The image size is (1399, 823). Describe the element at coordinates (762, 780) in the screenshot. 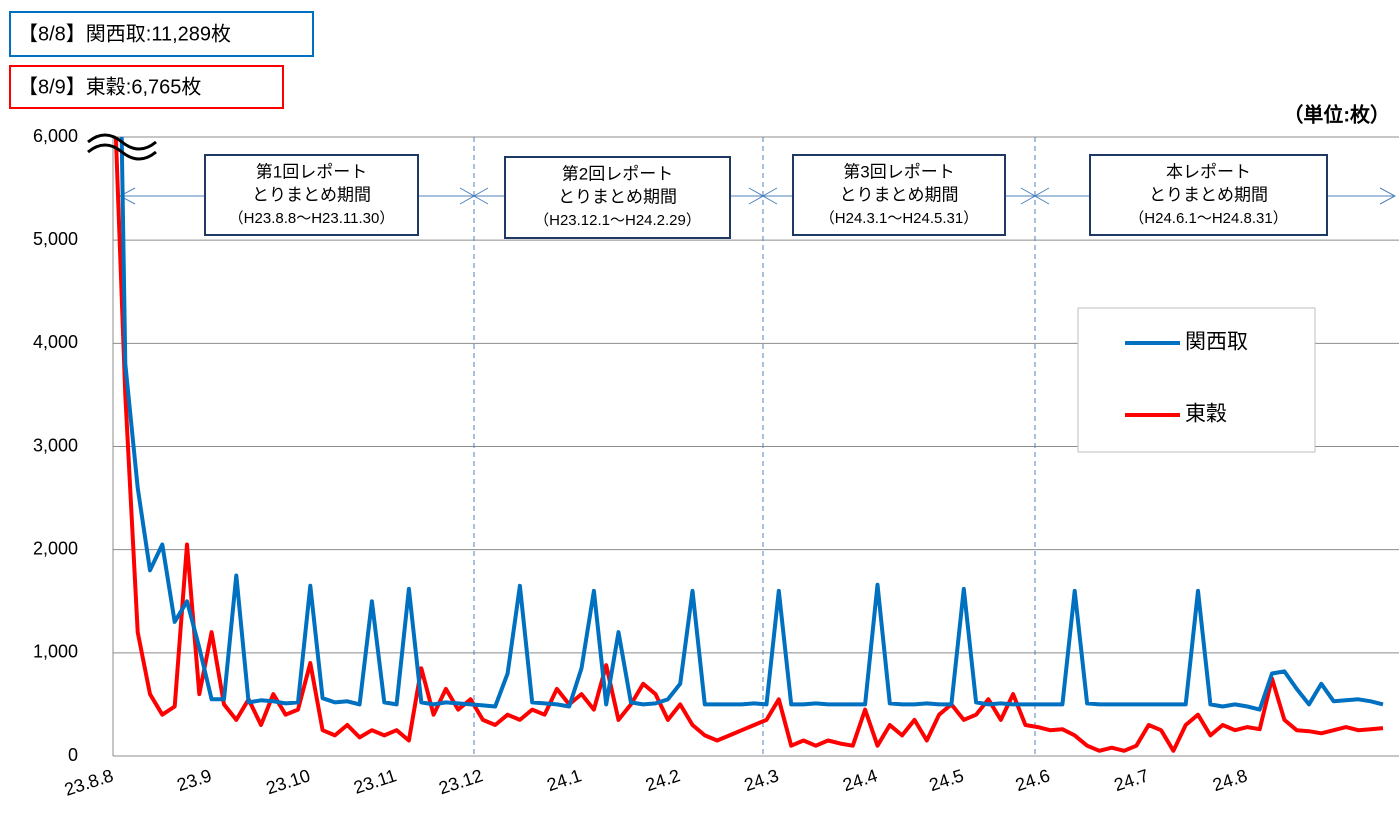

I see `x-tick-label: 24.3` at that location.